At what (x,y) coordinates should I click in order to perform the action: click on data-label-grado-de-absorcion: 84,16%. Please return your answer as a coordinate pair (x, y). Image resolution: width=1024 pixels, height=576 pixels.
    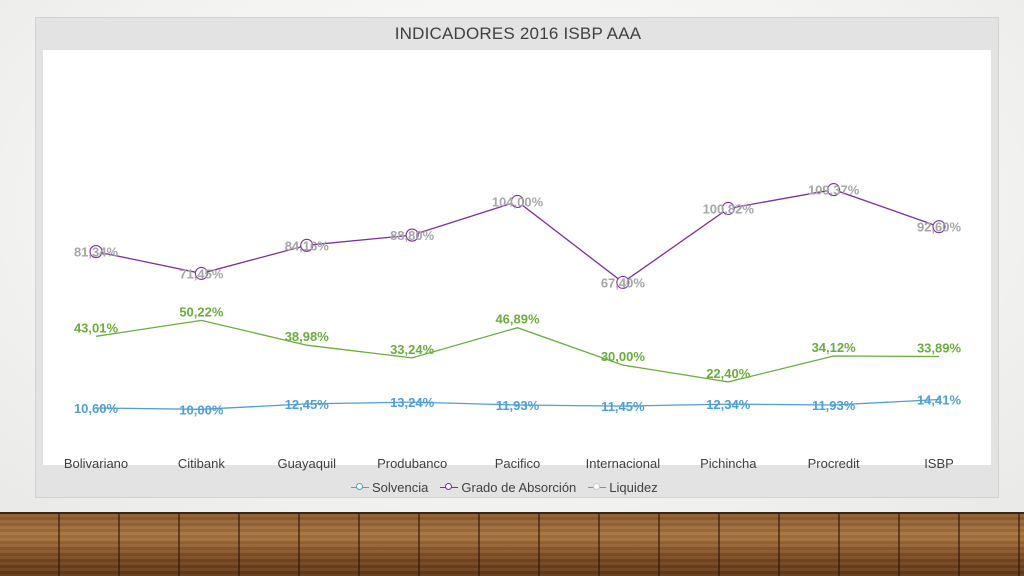
    Looking at the image, I should click on (307, 245).